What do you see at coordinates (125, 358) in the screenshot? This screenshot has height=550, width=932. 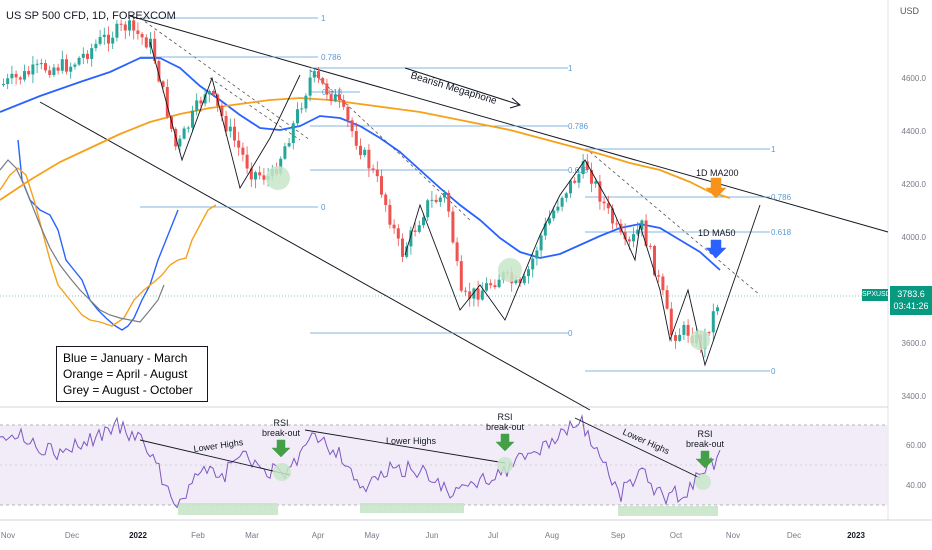 I see `legend-blue: Blue = January - March` at bounding box center [125, 358].